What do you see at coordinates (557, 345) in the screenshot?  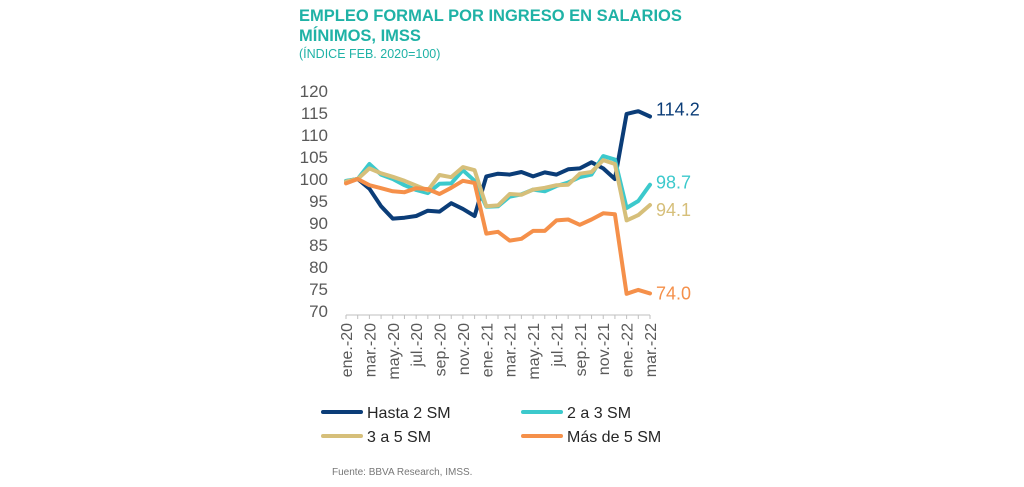 I see `x-tick-label: jul.-21` at bounding box center [557, 345].